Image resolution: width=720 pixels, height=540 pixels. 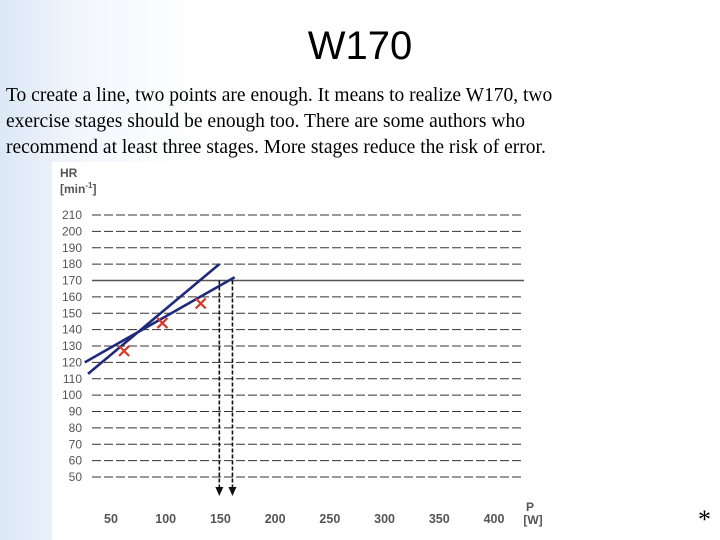 I want to click on y-axis-unit-exponent: -1, so click(x=89, y=185).